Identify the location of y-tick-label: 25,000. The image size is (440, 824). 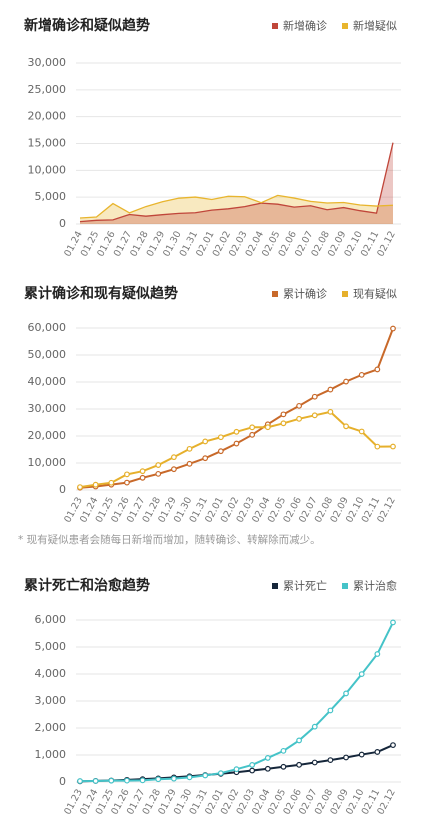
(47, 89).